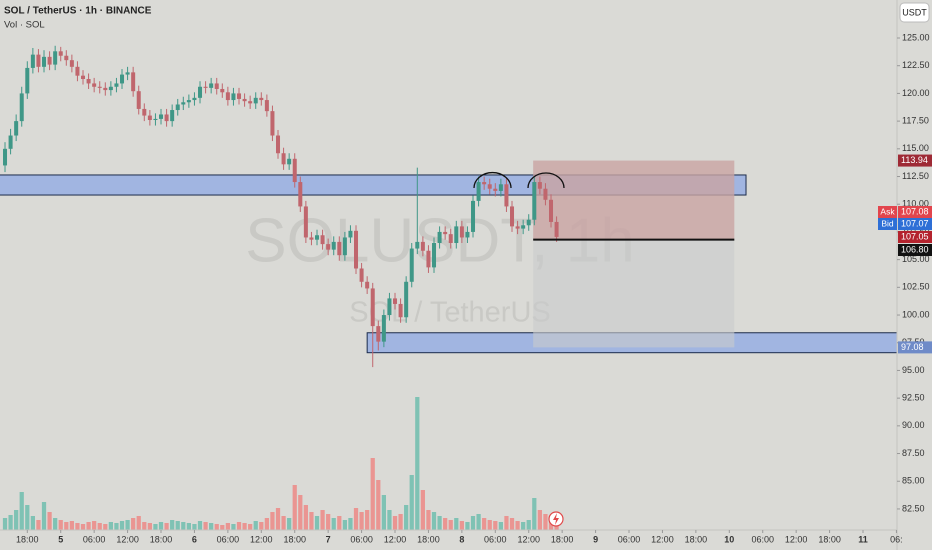  Describe the element at coordinates (280, 463) in the screenshot. I see `volume` at that location.